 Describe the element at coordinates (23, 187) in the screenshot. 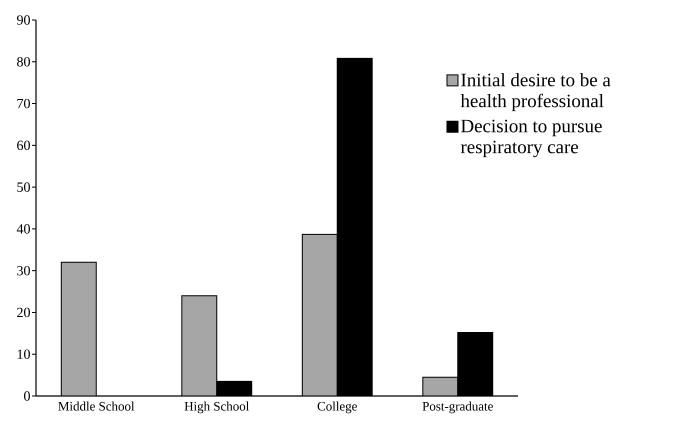

I see `y-tick-label: 50` at that location.